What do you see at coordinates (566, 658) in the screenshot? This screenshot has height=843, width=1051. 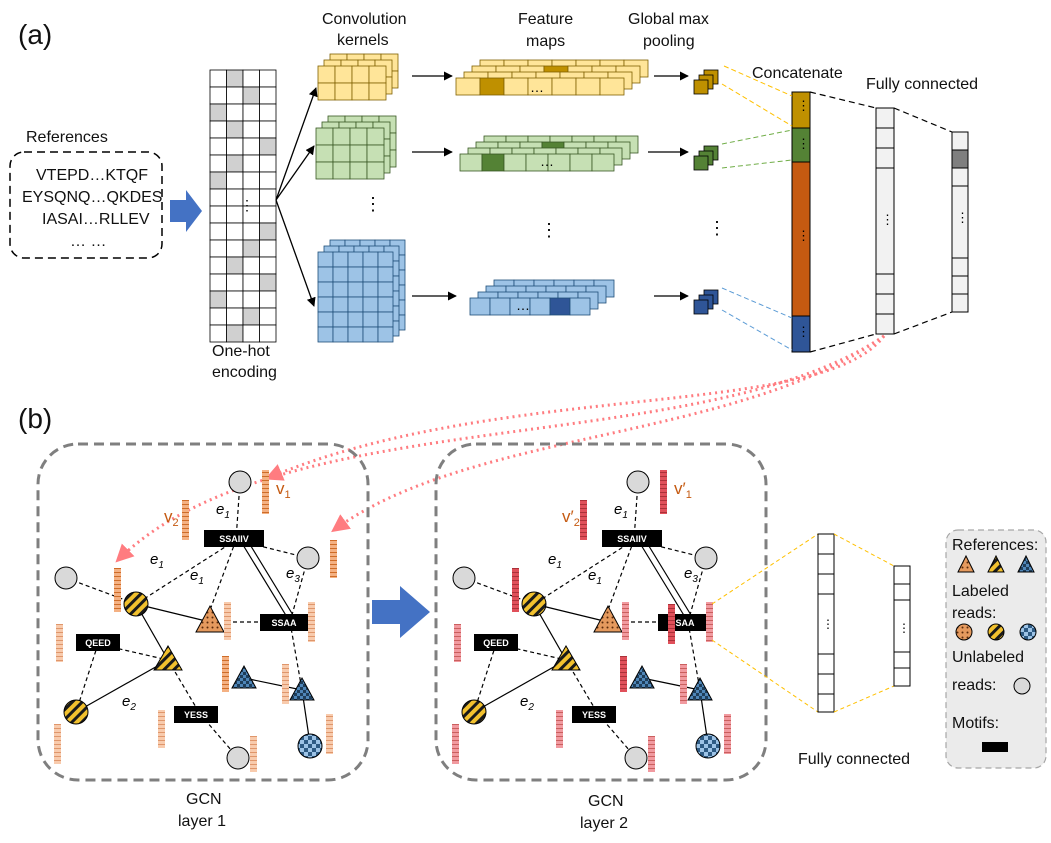 I see `reference-striped` at bounding box center [566, 658].